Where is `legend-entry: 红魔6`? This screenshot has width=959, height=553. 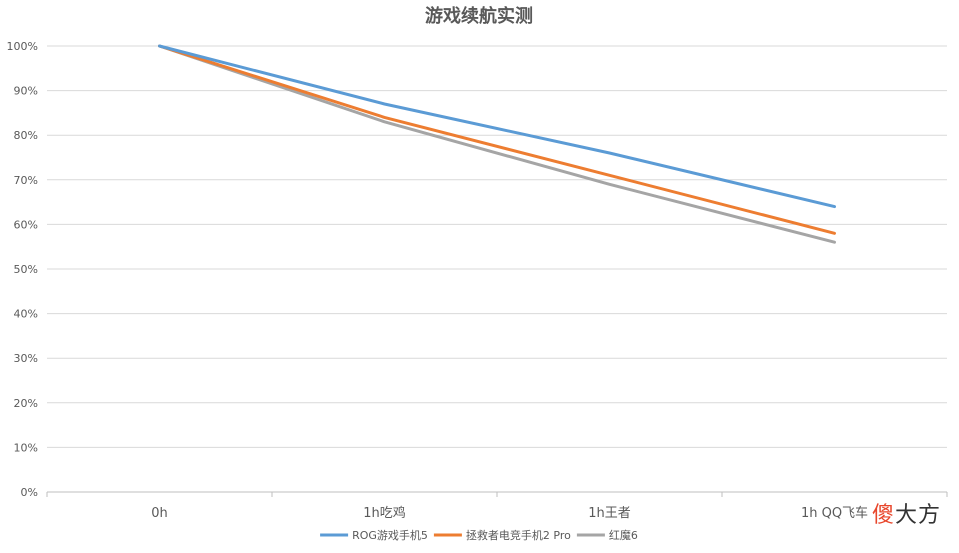
legend-entry: 红魔6 is located at coordinates (607, 535).